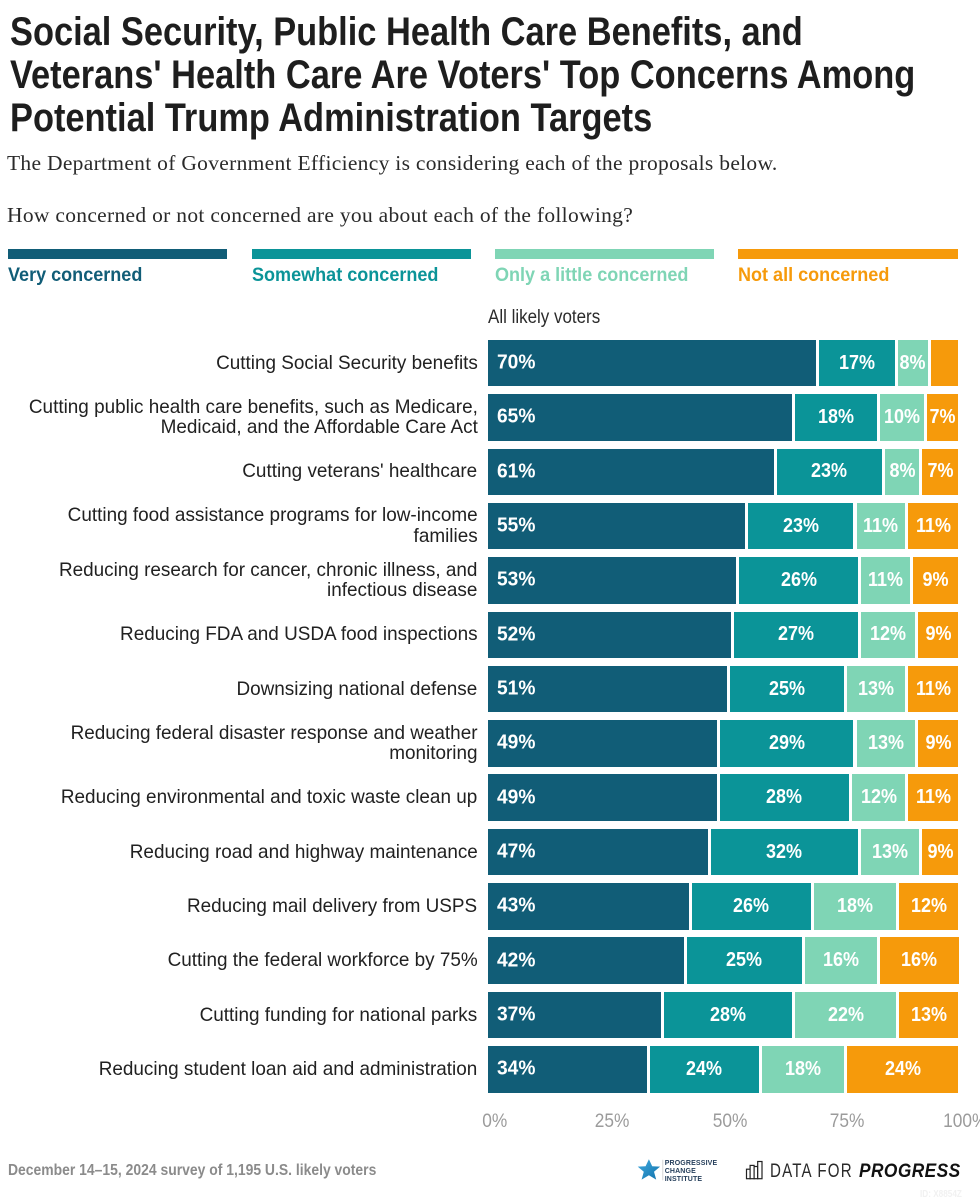  What do you see at coordinates (680, 1171) in the screenshot?
I see `svg-text: CHANGE` at bounding box center [680, 1171].